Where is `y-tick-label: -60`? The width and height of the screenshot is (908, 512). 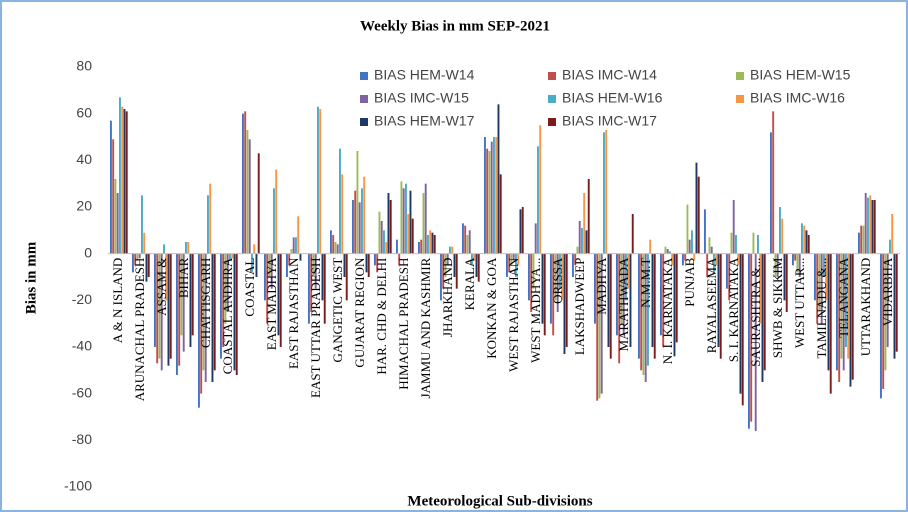
y-tick-label: -60 is located at coordinates (82, 392).